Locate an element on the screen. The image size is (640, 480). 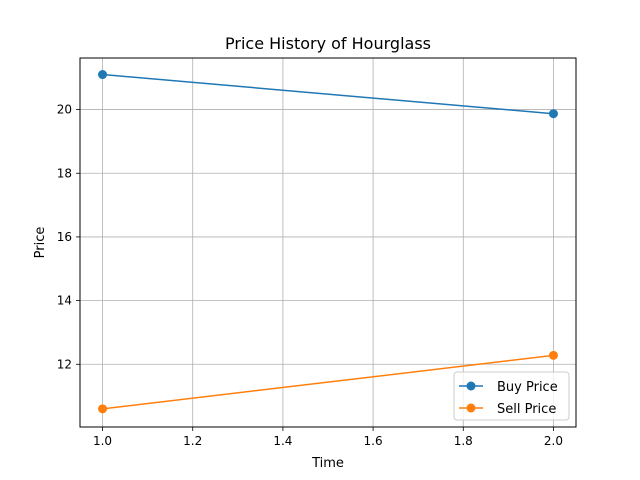
y-axis-ticks: 12 14 16 18 20 is located at coordinates (68, 237).